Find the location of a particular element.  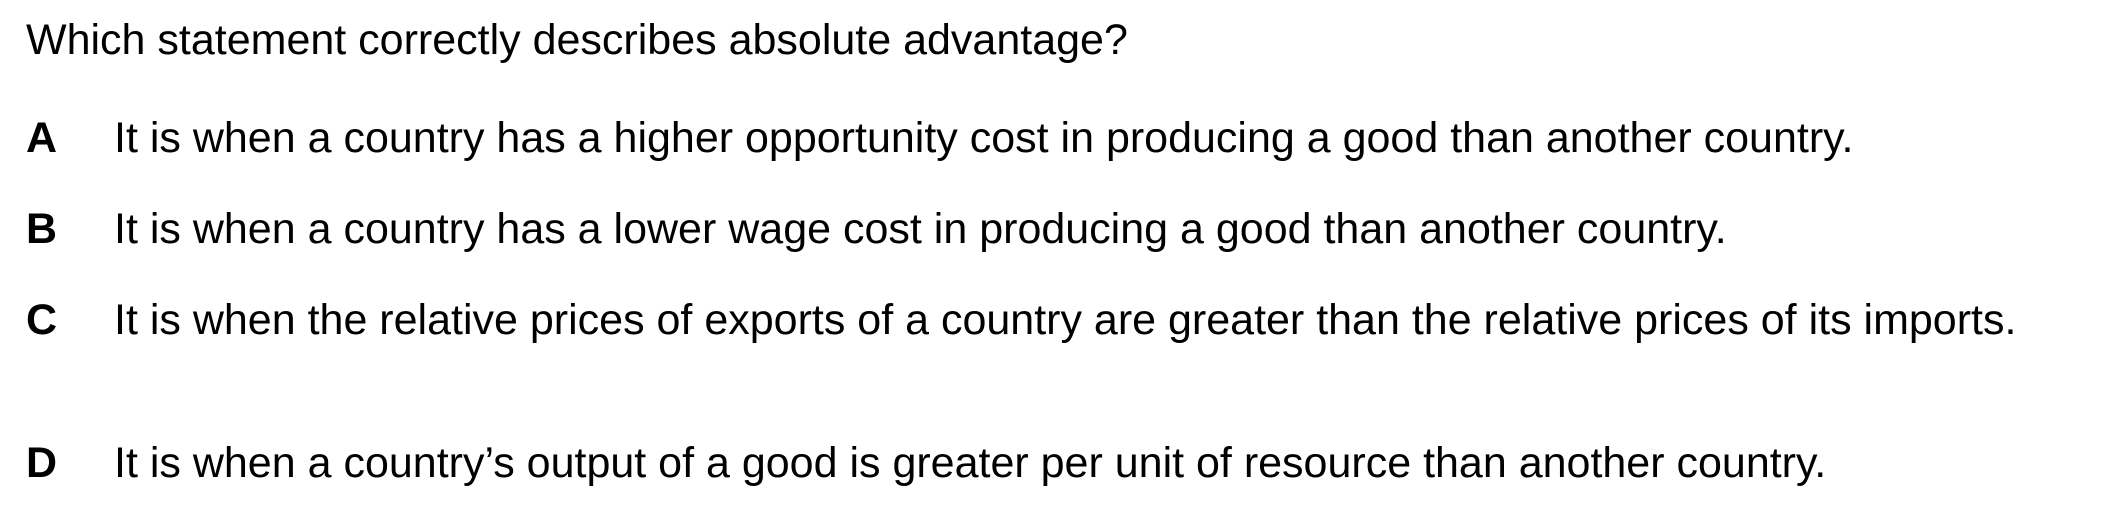

option-letter: D is located at coordinates (42, 463).